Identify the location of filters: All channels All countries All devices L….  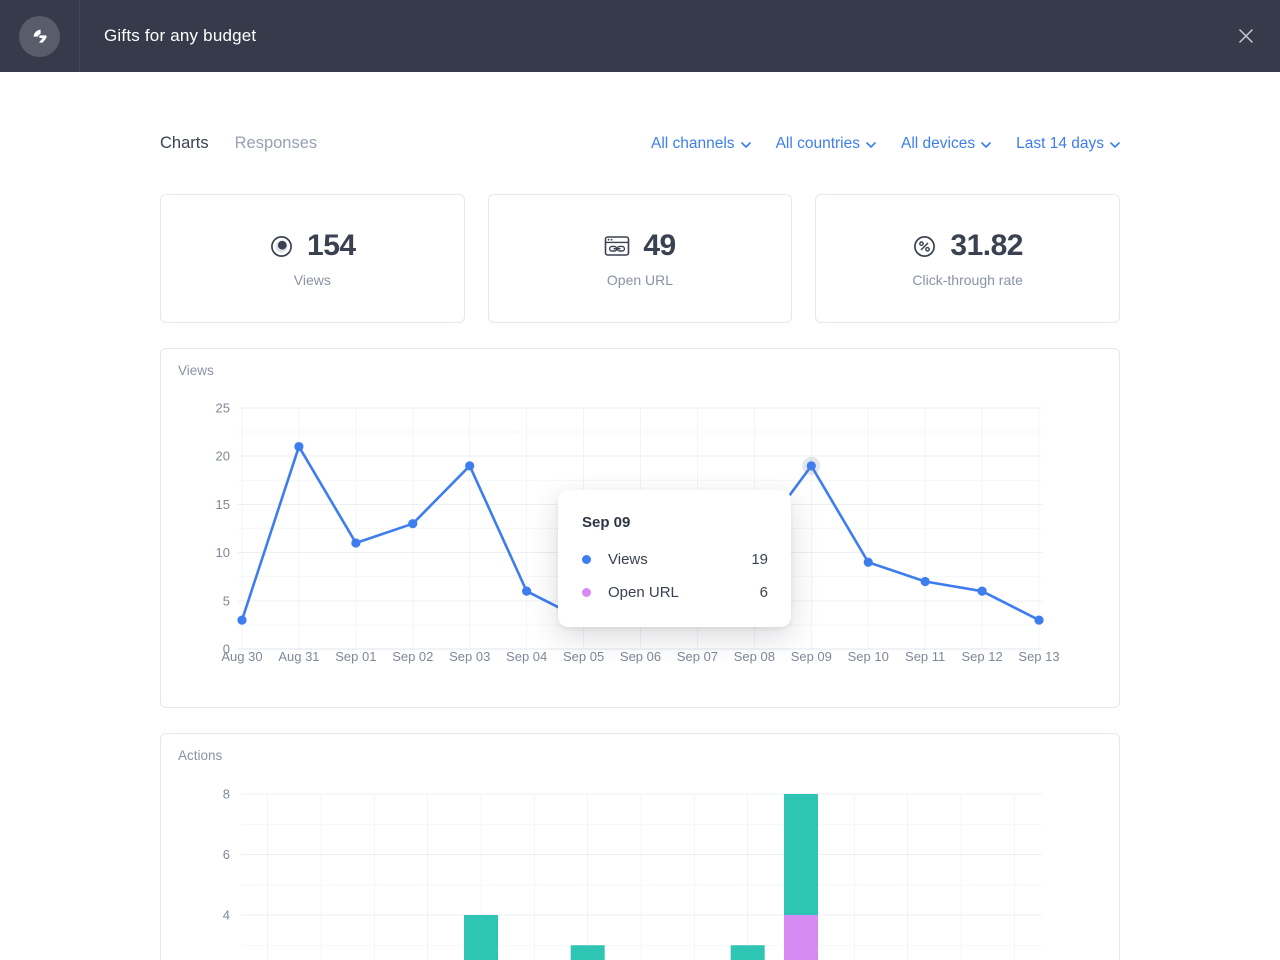
(885, 144).